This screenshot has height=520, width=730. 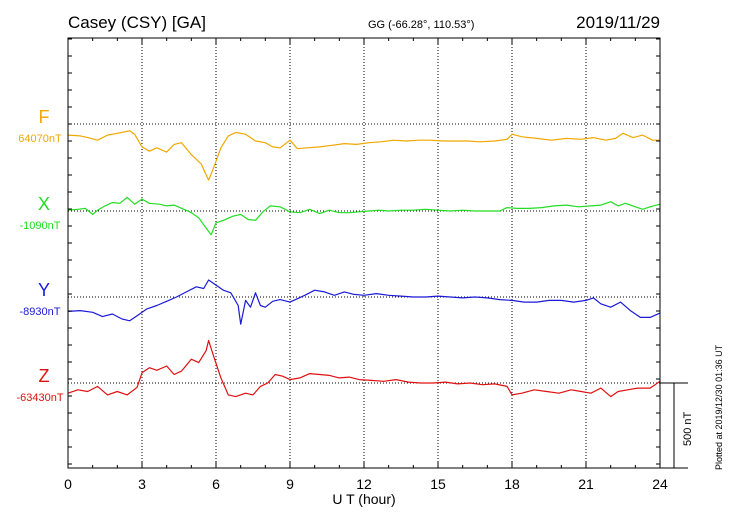 I want to click on x-tick-label-6: 6, so click(x=216, y=484).